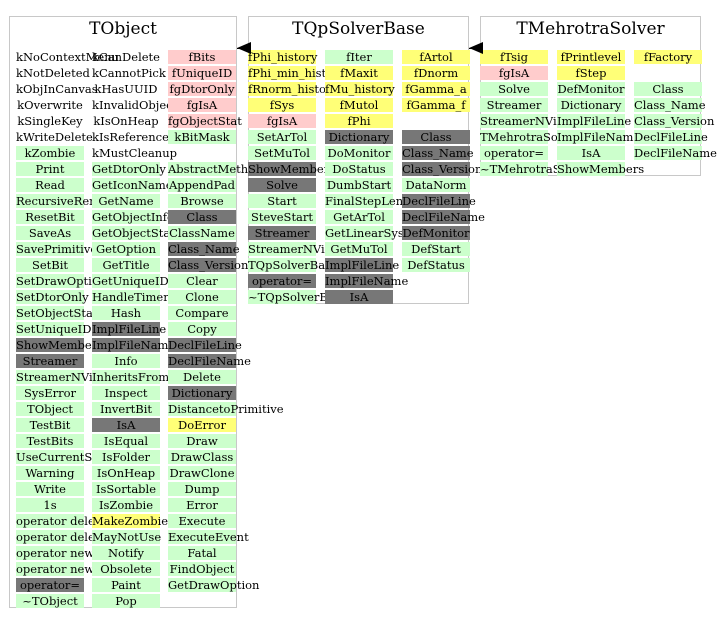  Describe the element at coordinates (292, 169) in the screenshot. I see `member-tqpsolverbase-0-7: ShowMembers` at that location.